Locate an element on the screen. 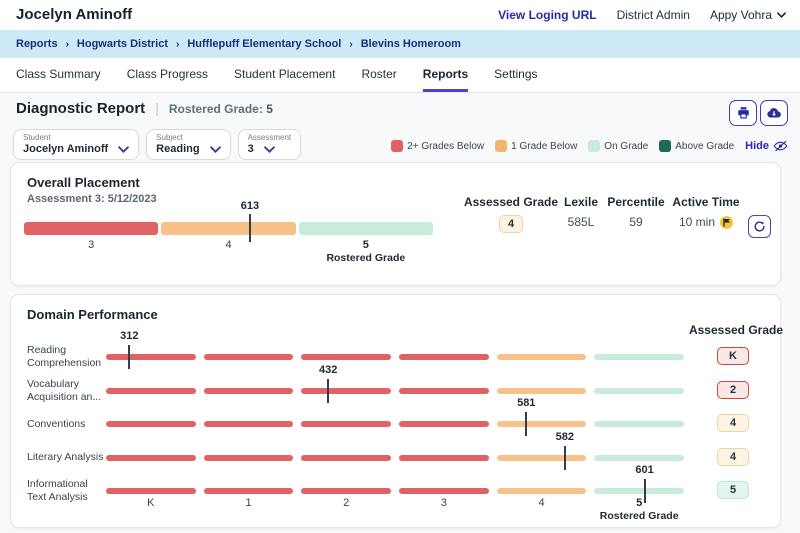 The image size is (800, 533). overall-score-value: 613 is located at coordinates (250, 206).